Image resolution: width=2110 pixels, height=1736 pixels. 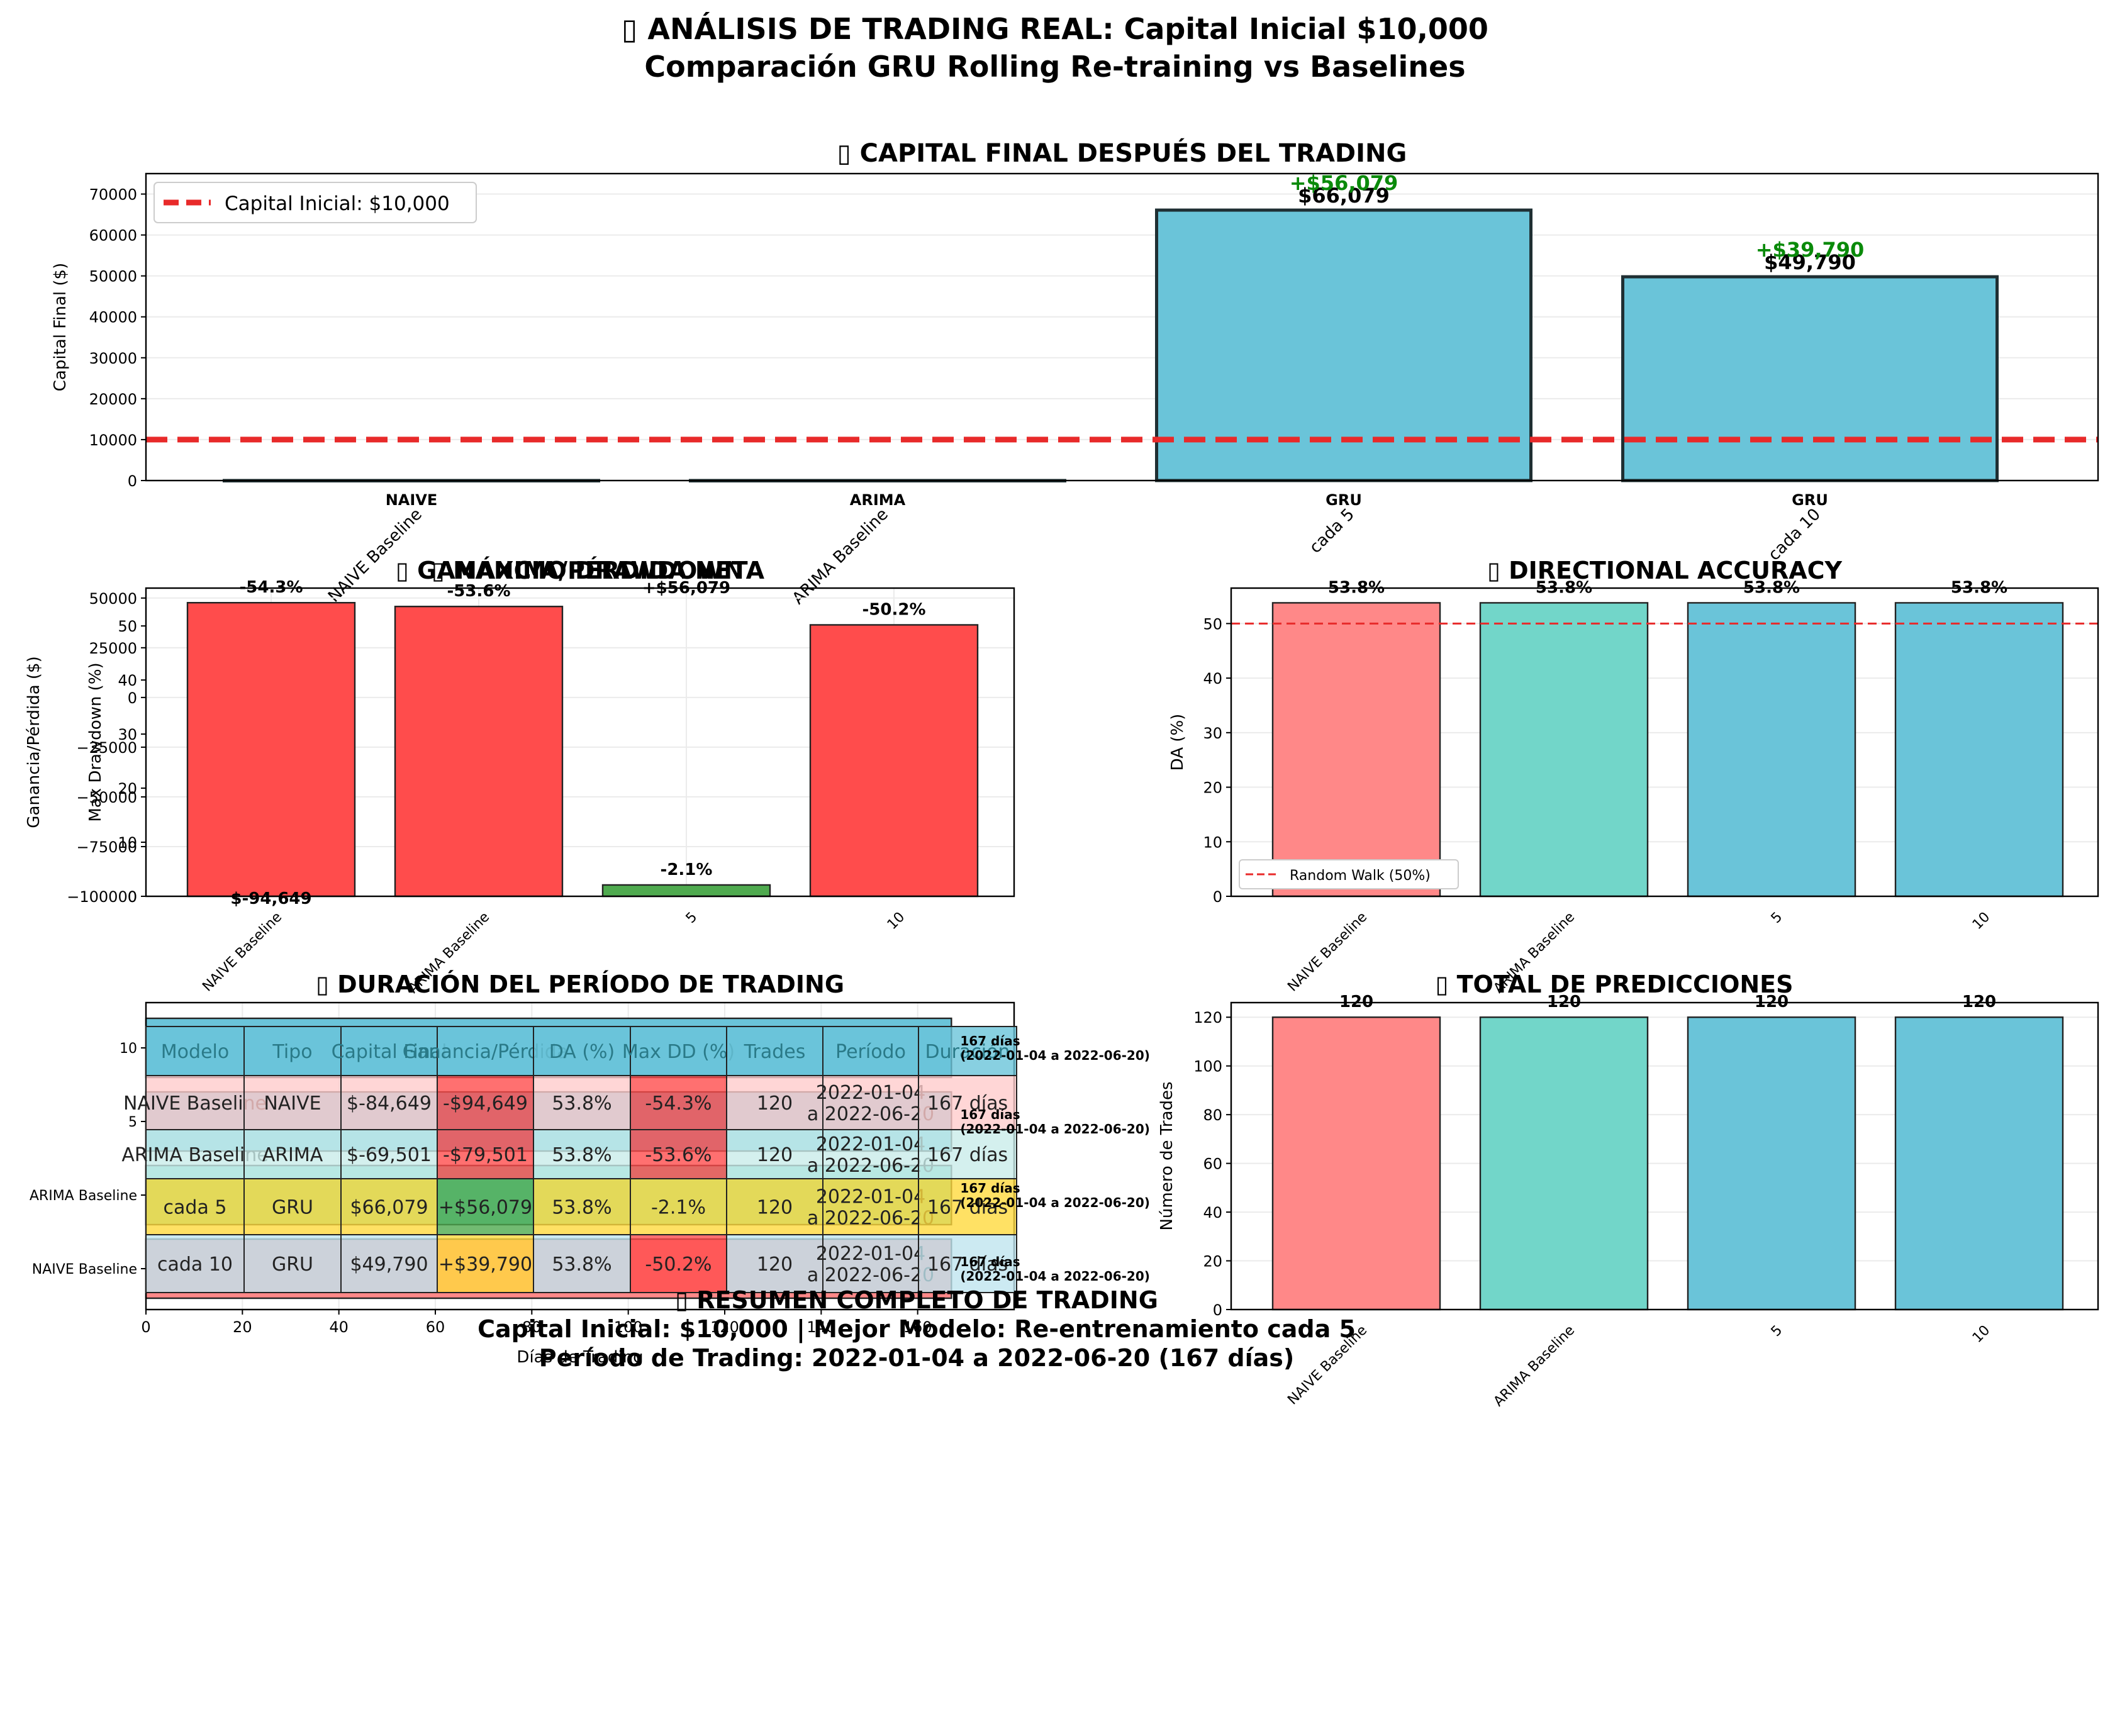 I want to click on capital-y-tick-label: 20000, so click(x=113, y=399).